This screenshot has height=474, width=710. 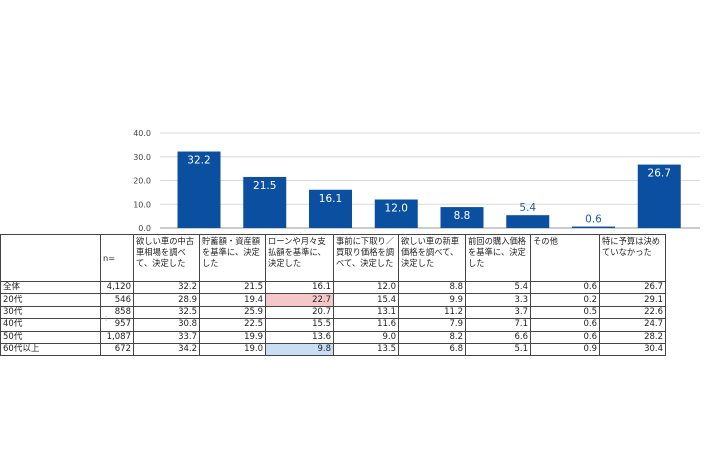 What do you see at coordinates (117, 349) in the screenshot?
I see `row-n: 672` at bounding box center [117, 349].